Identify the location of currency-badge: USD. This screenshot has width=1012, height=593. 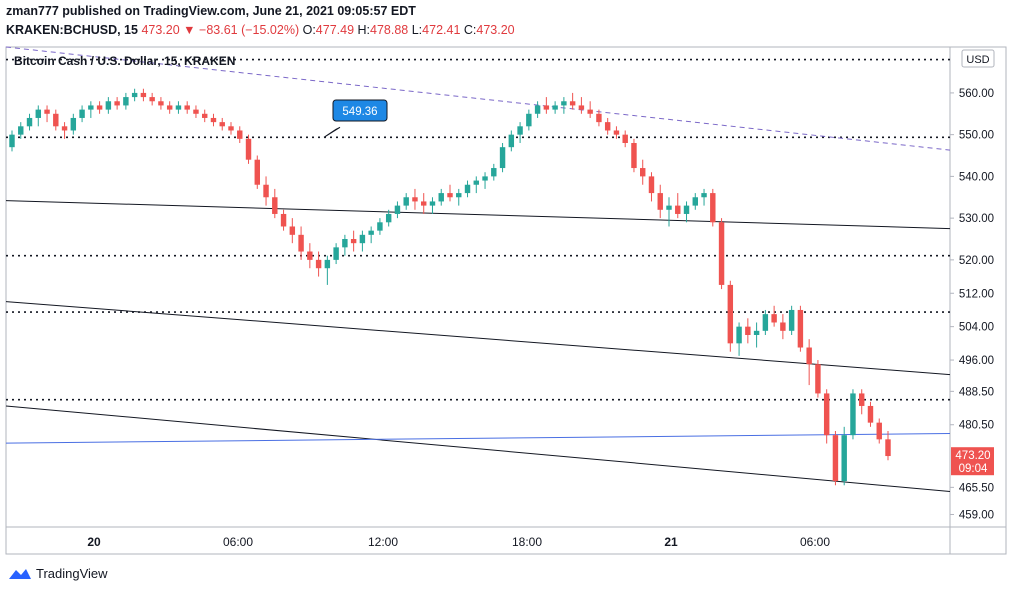
(978, 58).